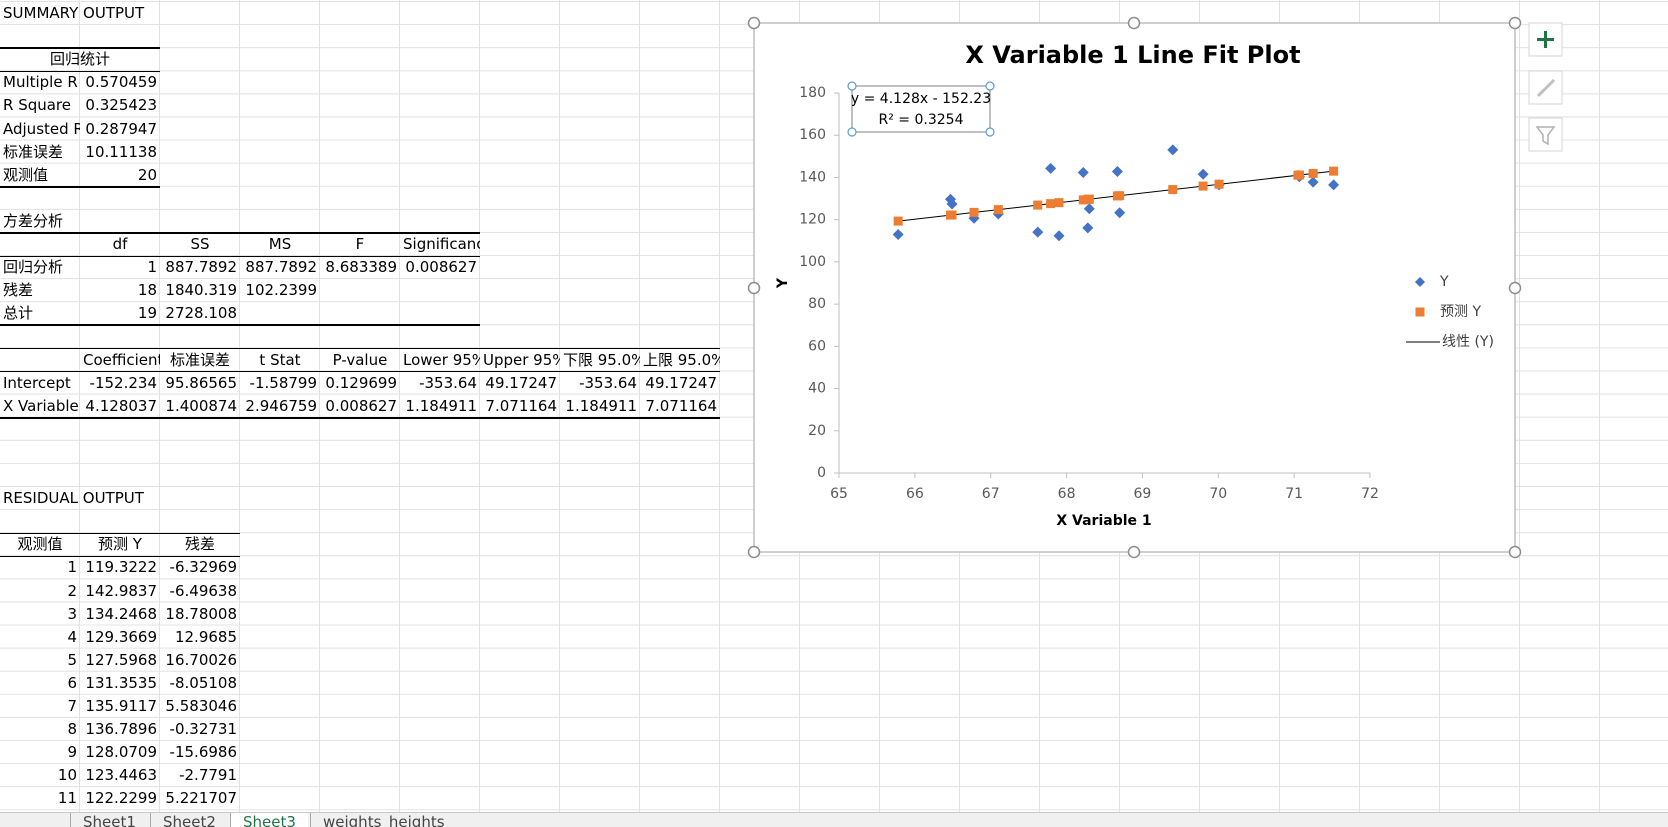 The height and width of the screenshot is (827, 1668). I want to click on cell: MS, so click(280, 244).